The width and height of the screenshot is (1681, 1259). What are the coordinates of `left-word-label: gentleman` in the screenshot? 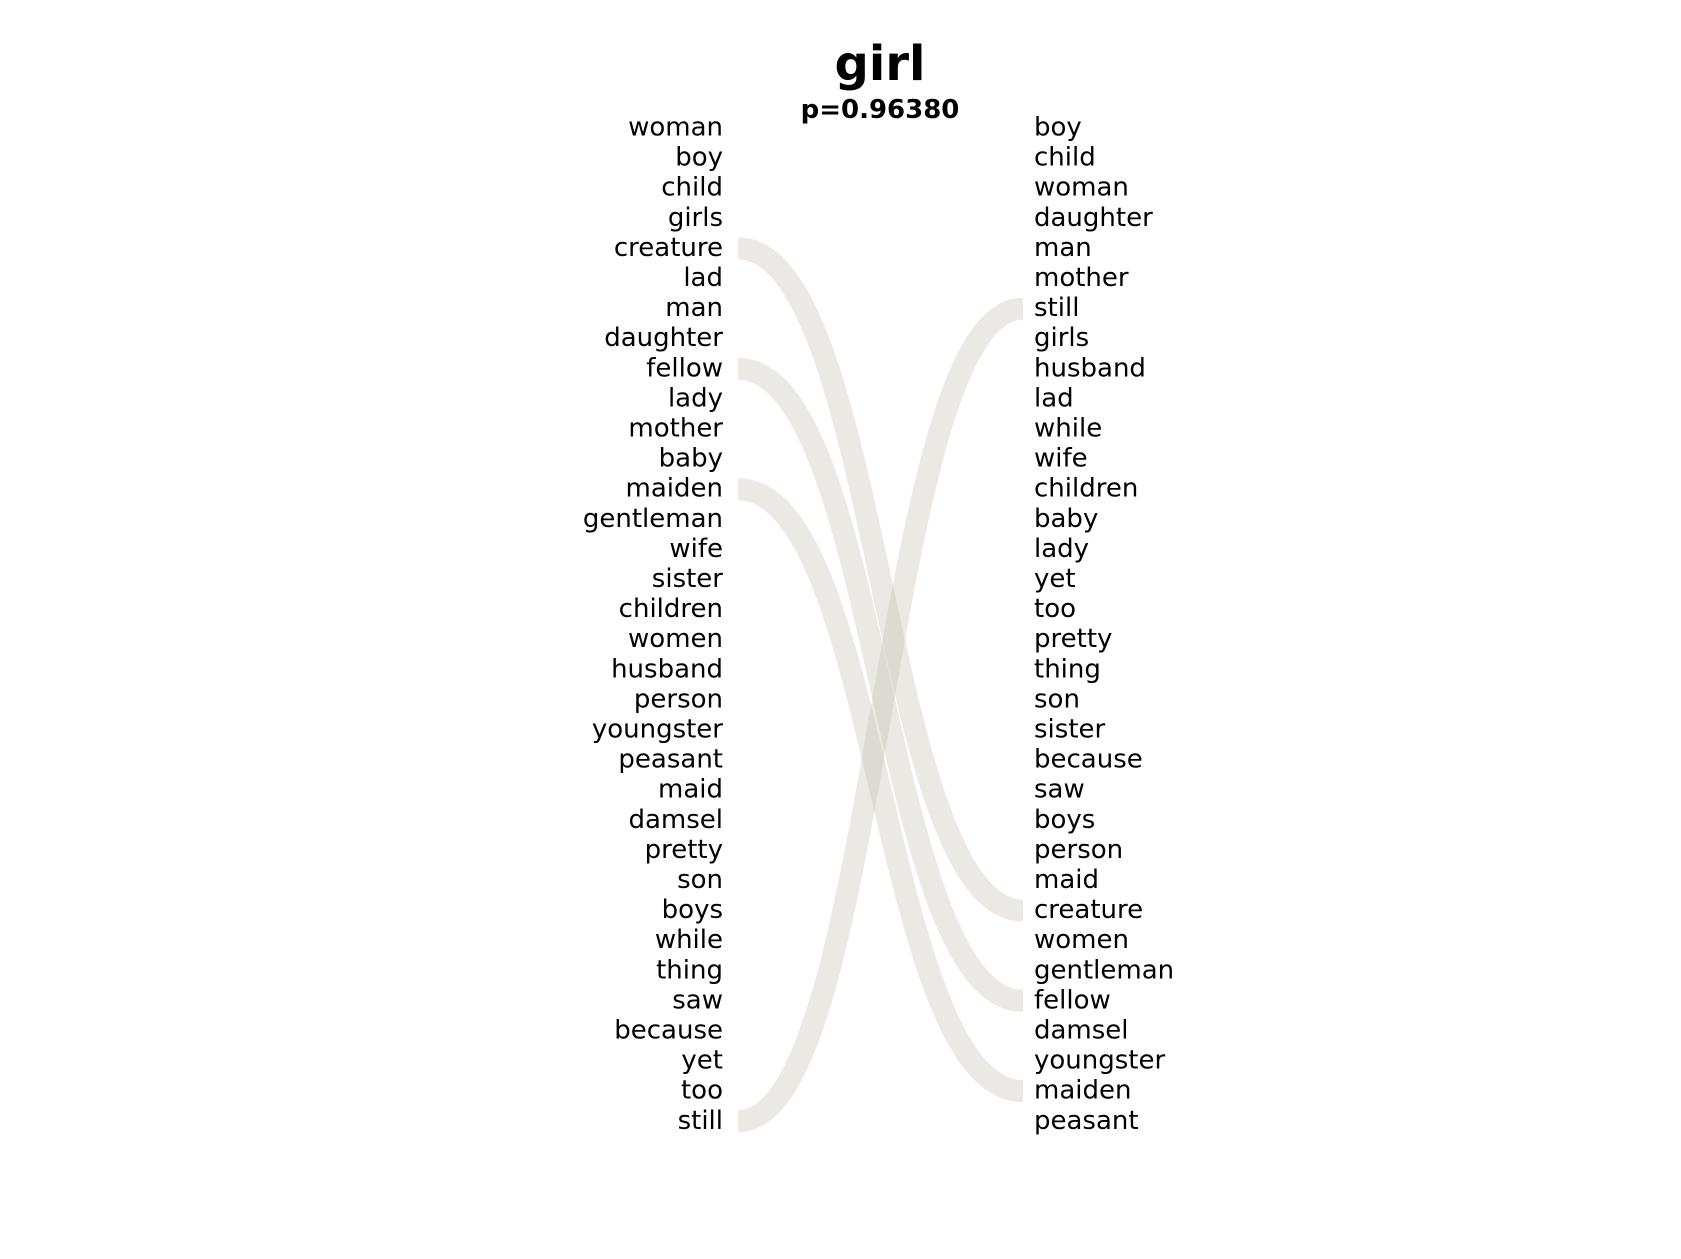 It's located at (653, 519).